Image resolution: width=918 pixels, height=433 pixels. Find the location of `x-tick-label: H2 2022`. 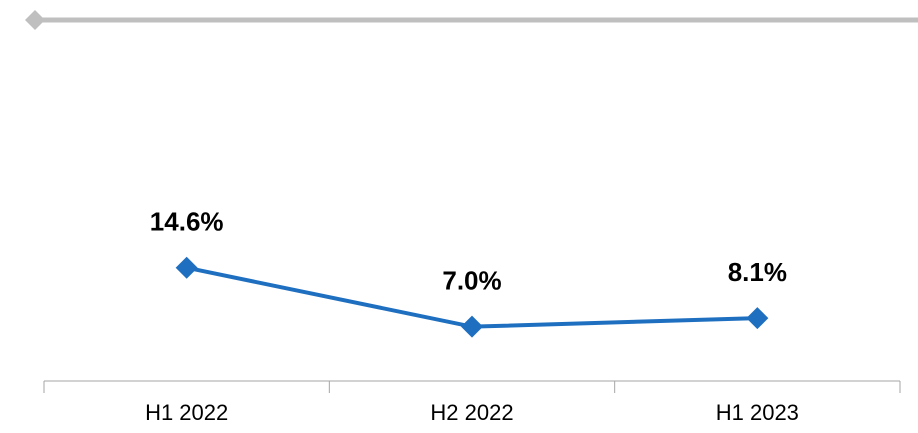

x-tick-label: H2 2022 is located at coordinates (471, 412).